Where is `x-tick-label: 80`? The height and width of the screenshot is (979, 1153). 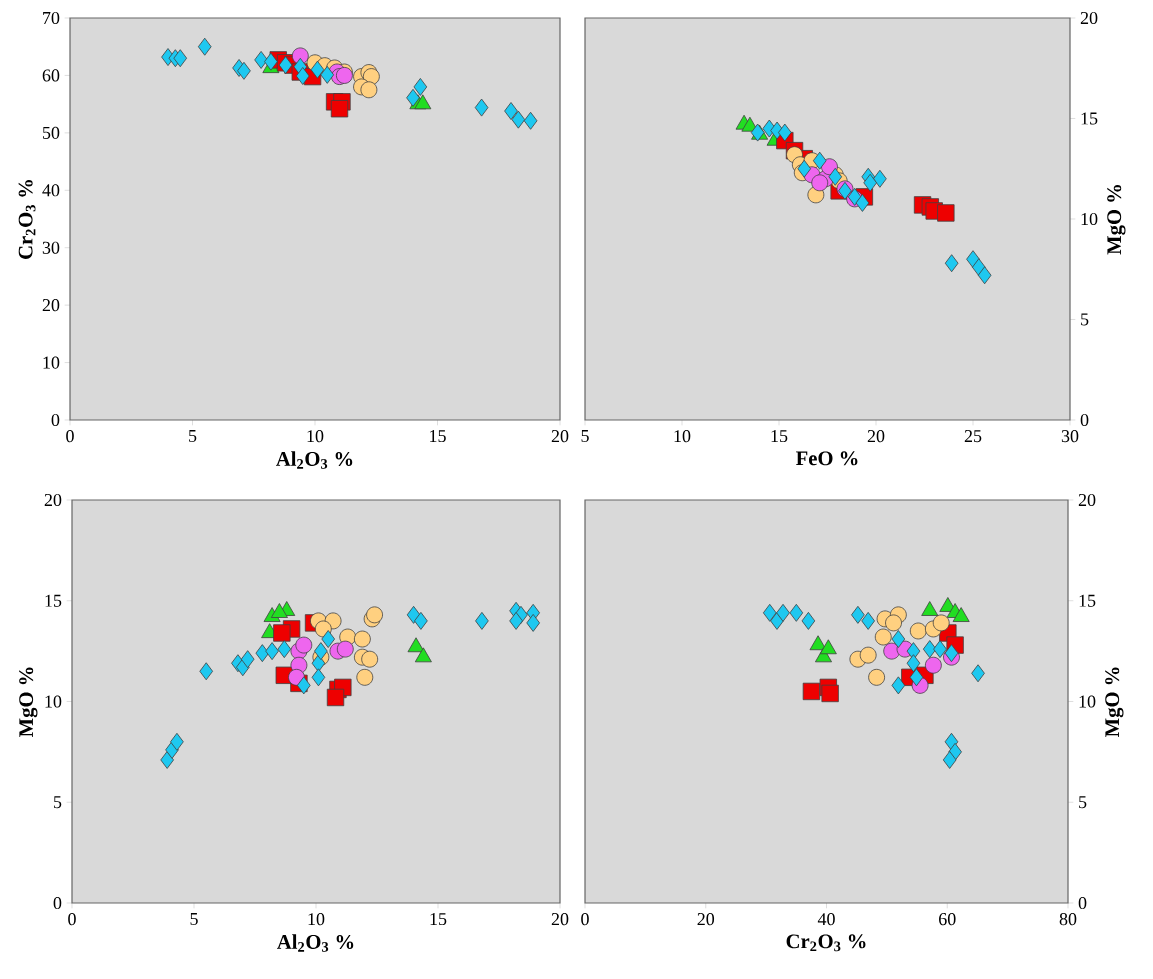
x-tick-label: 80 is located at coordinates (1068, 919).